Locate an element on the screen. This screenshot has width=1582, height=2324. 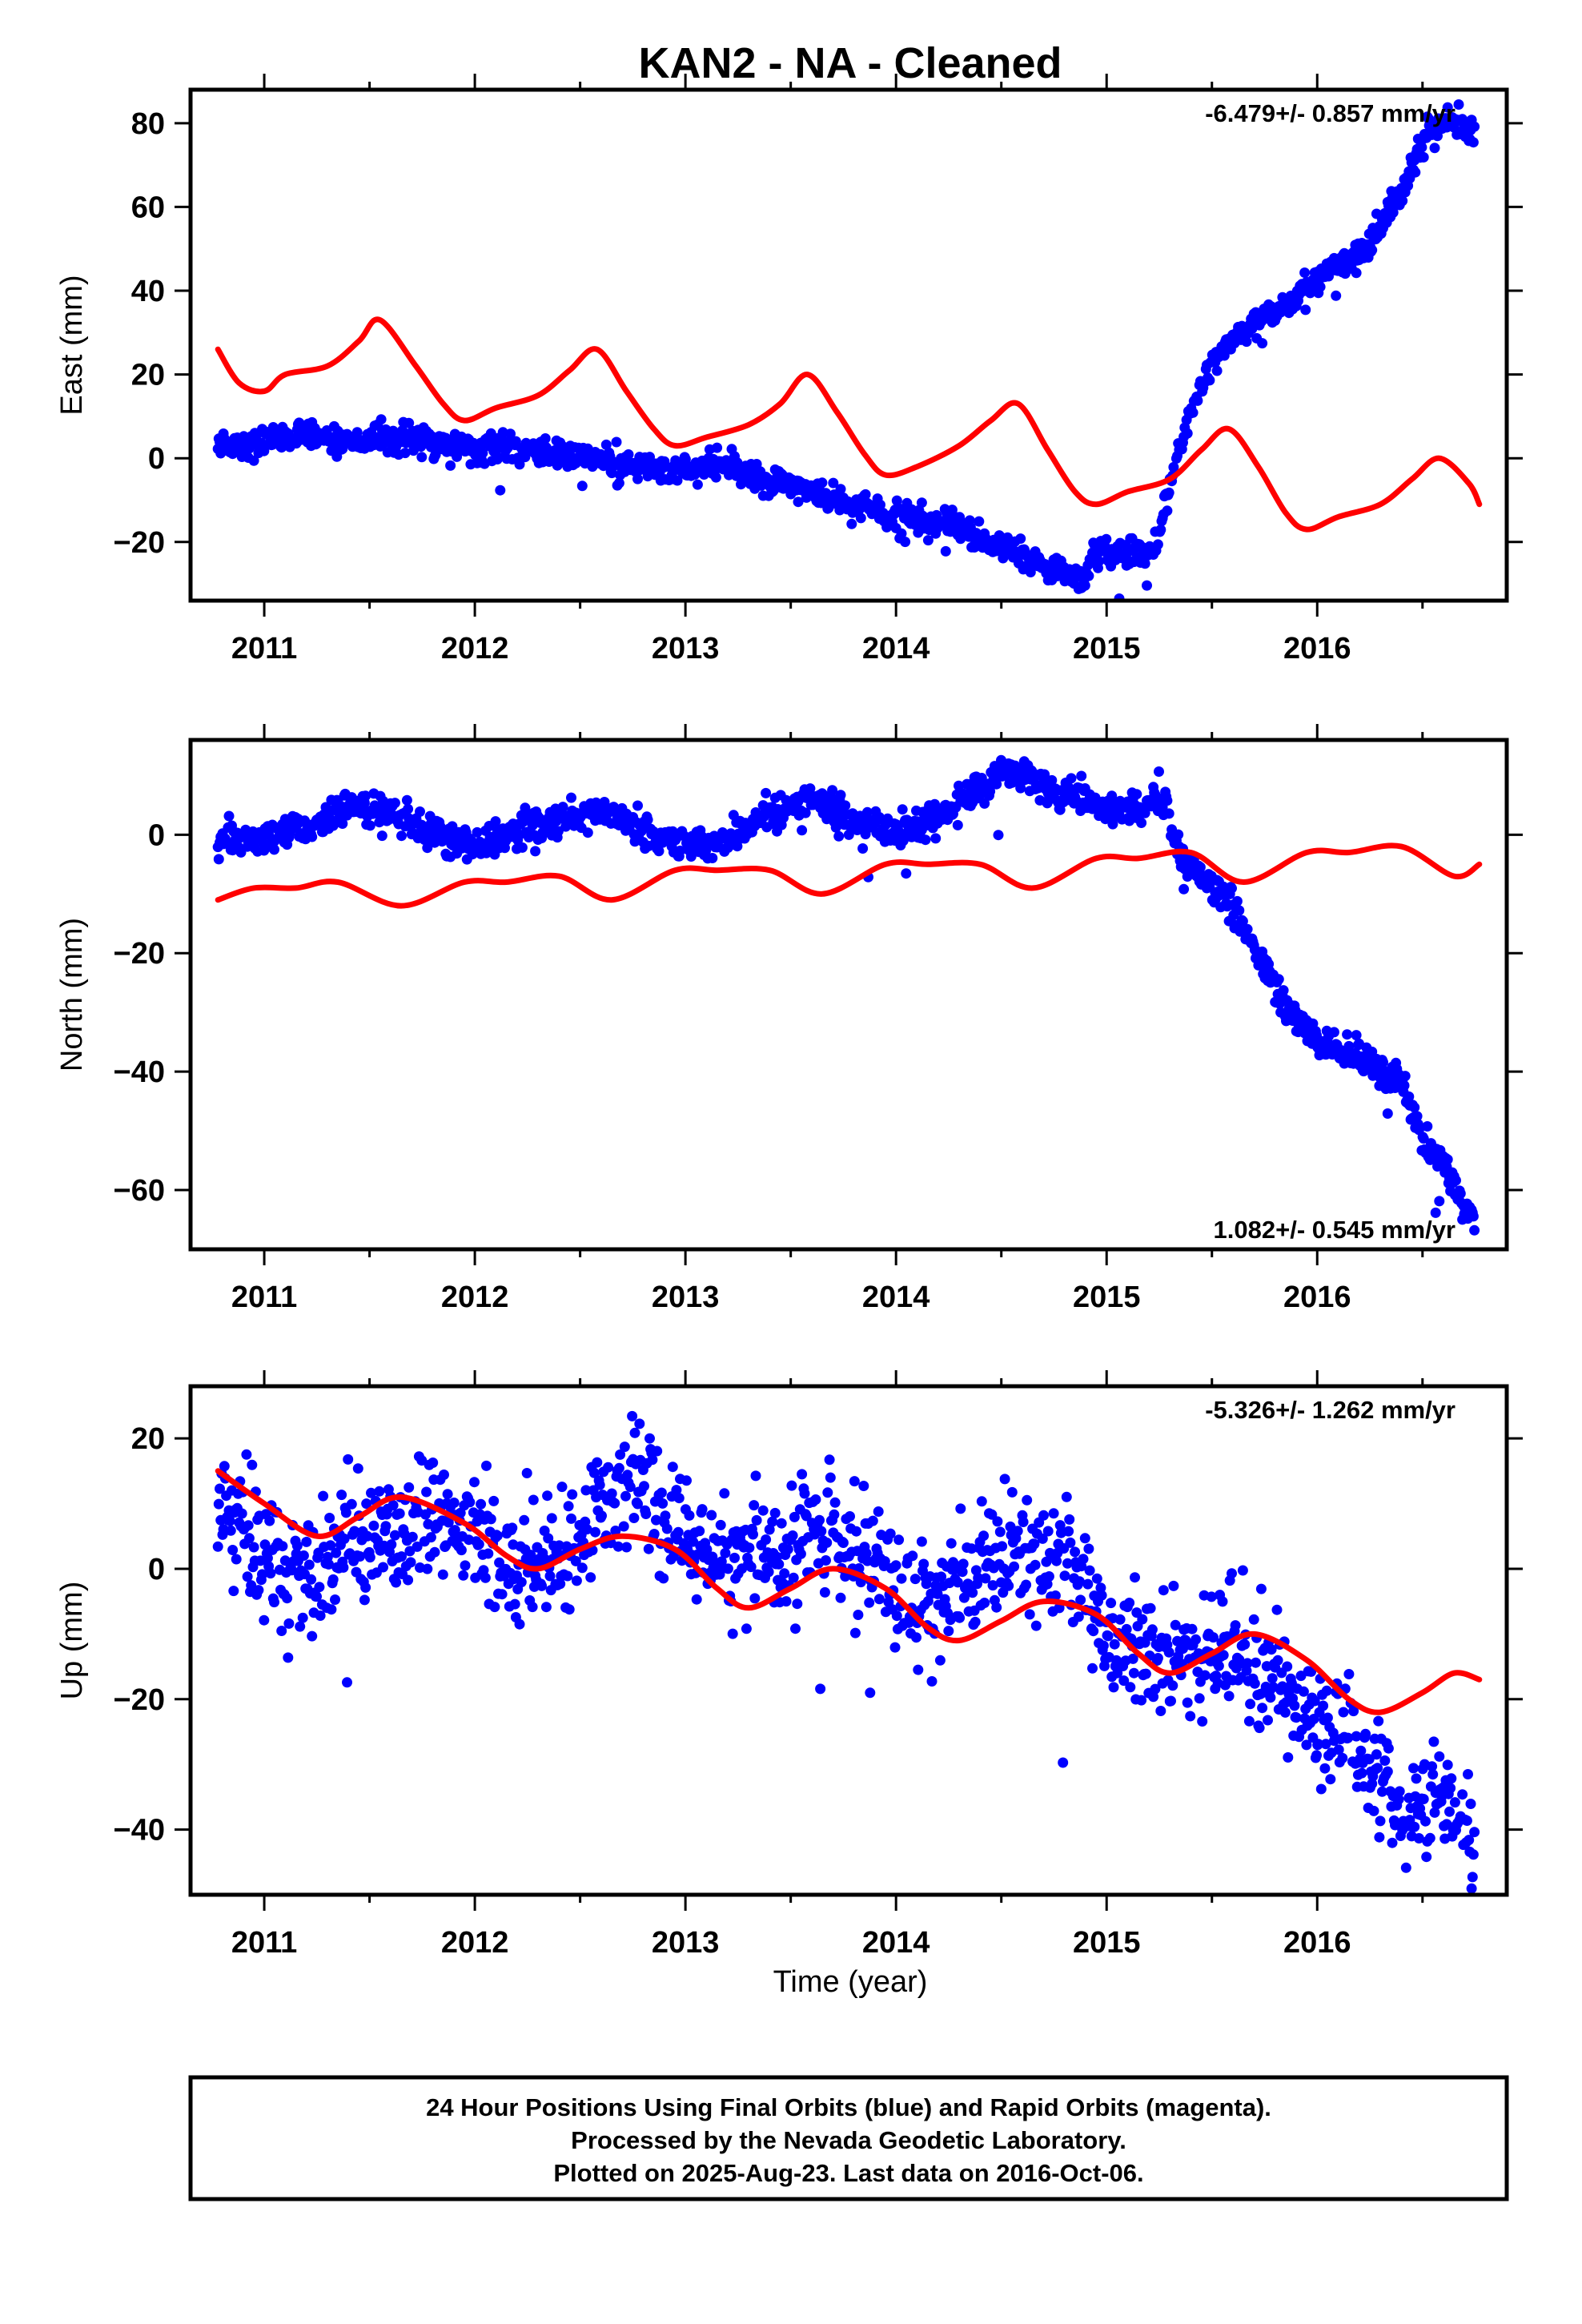
up-x-tick-label: 2011 is located at coordinates (264, 1943).